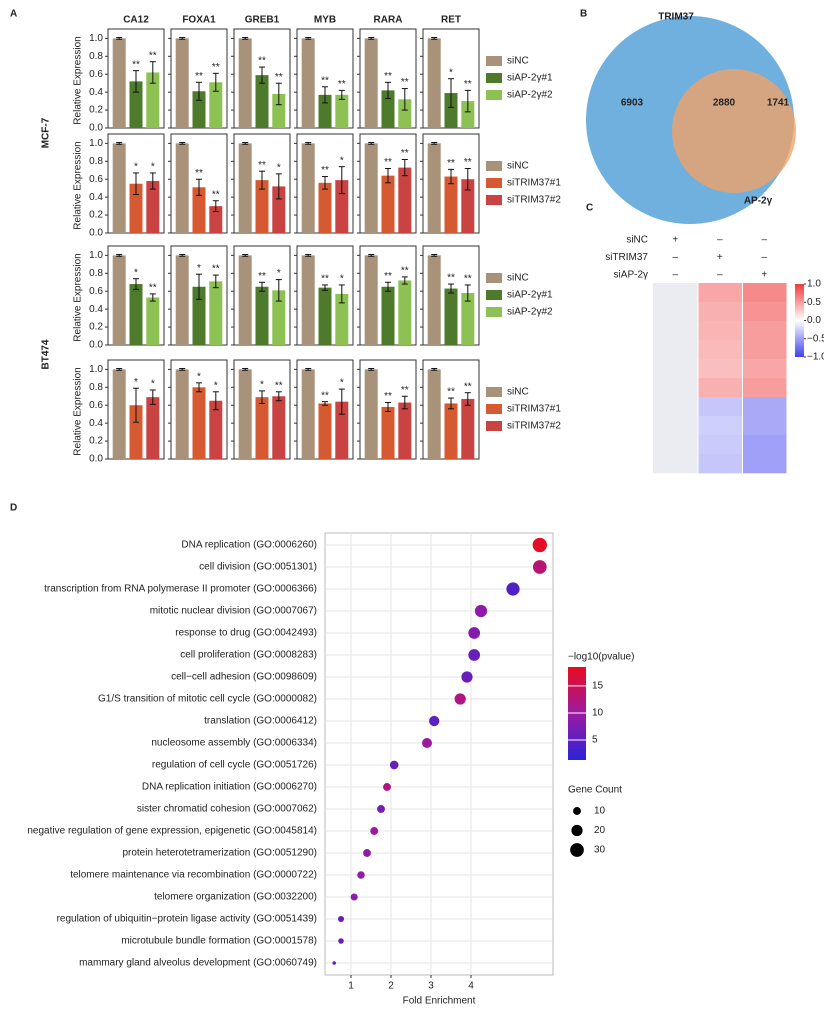 This screenshot has width=824, height=1009. I want to click on colorbar-label: 0.5, so click(814, 302).